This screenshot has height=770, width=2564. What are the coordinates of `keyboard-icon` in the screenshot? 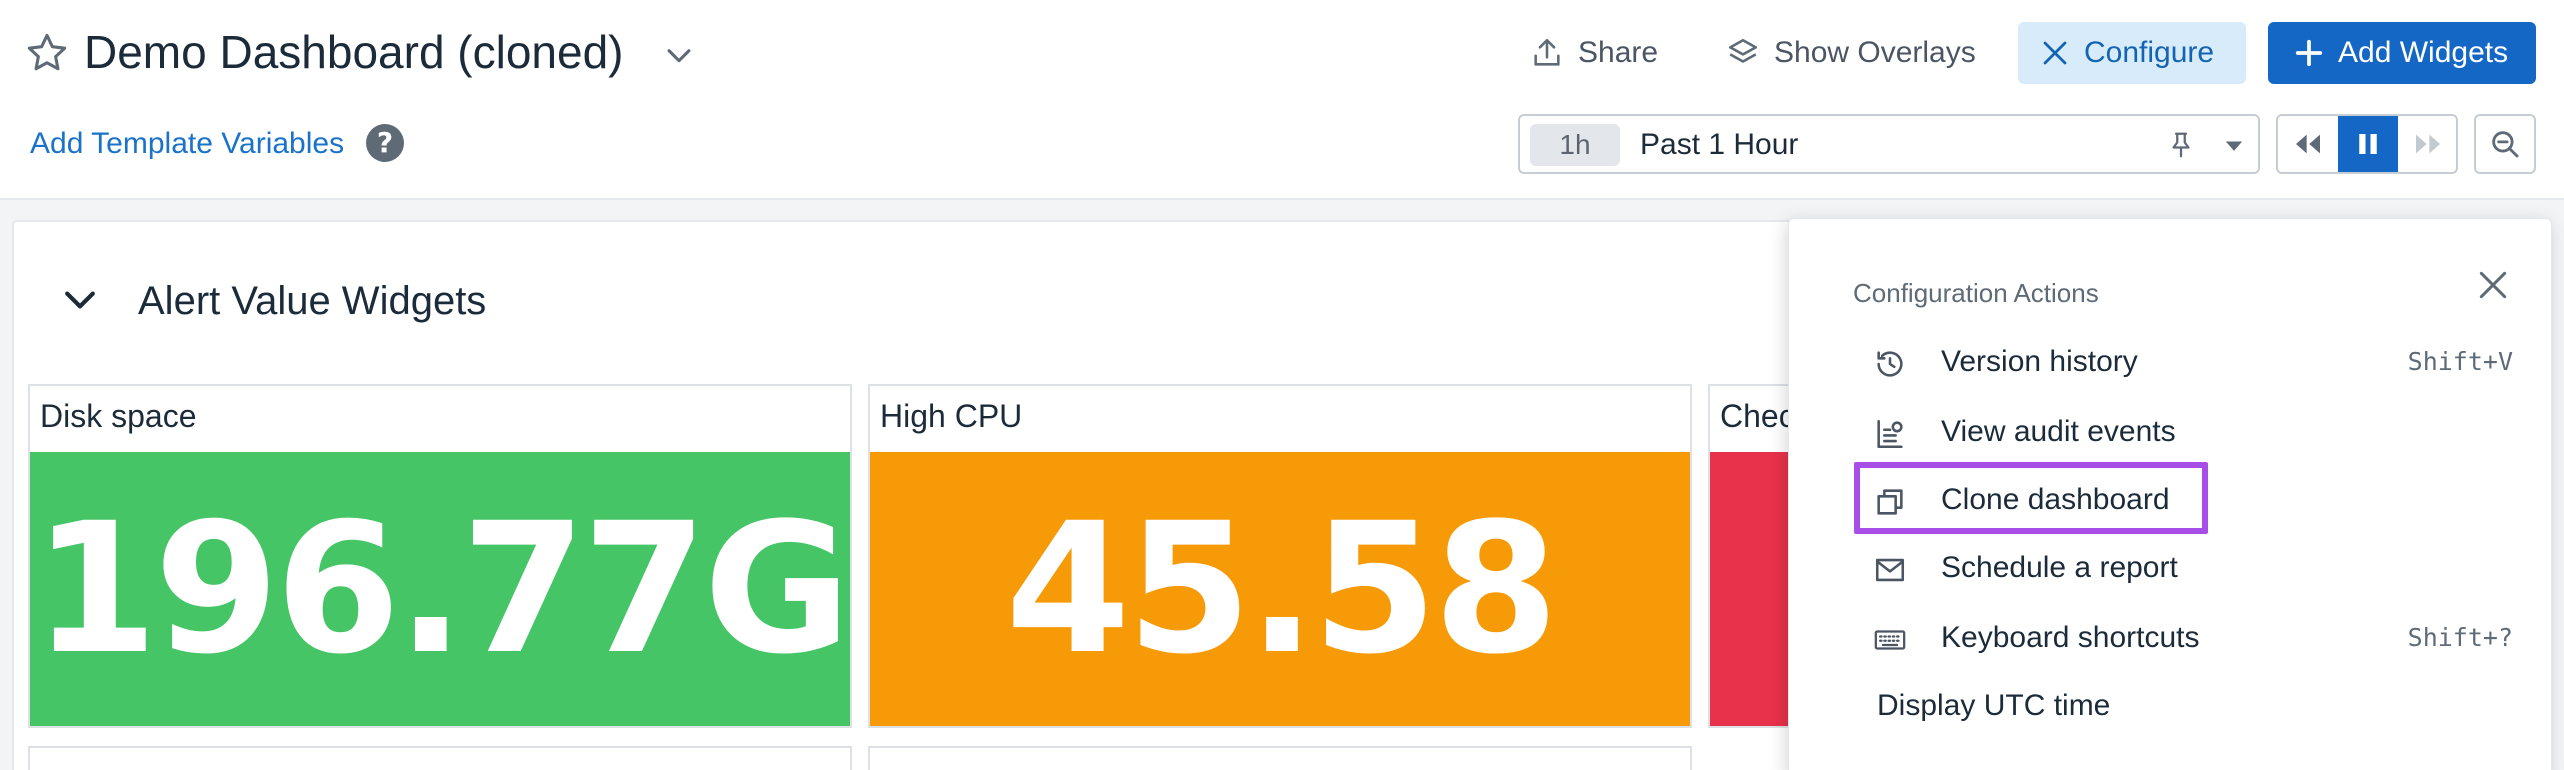 It's located at (1890, 640).